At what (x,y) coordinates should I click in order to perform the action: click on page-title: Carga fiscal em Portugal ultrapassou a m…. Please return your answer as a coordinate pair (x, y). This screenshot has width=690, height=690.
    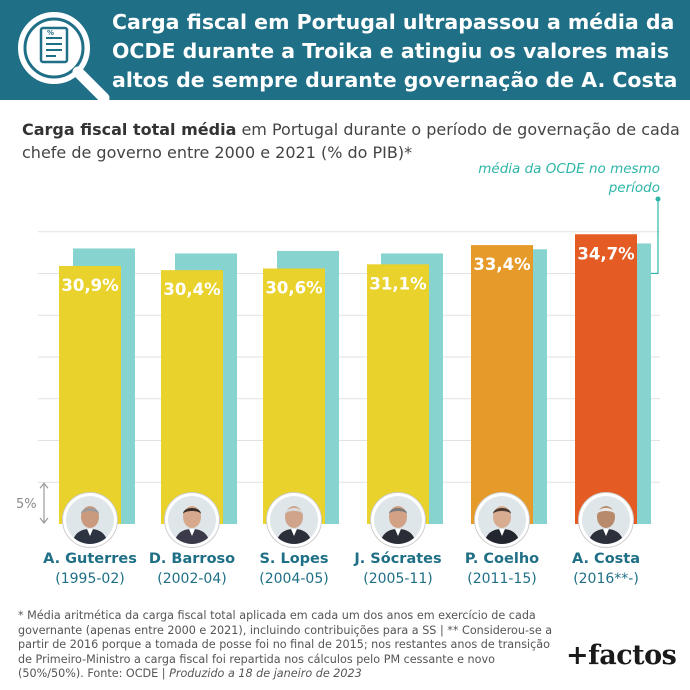
    Looking at the image, I should click on (395, 51).